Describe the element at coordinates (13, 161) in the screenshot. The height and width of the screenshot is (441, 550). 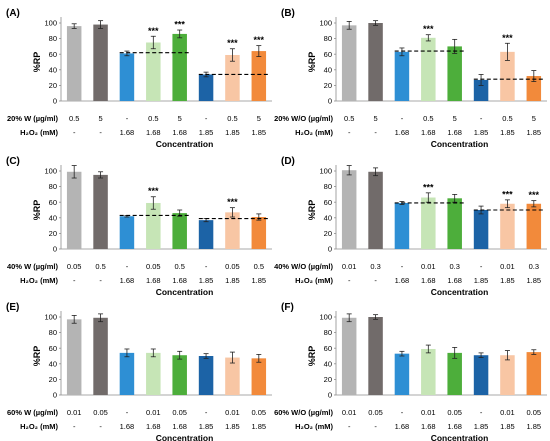
I see `panel-label: (C)` at that location.